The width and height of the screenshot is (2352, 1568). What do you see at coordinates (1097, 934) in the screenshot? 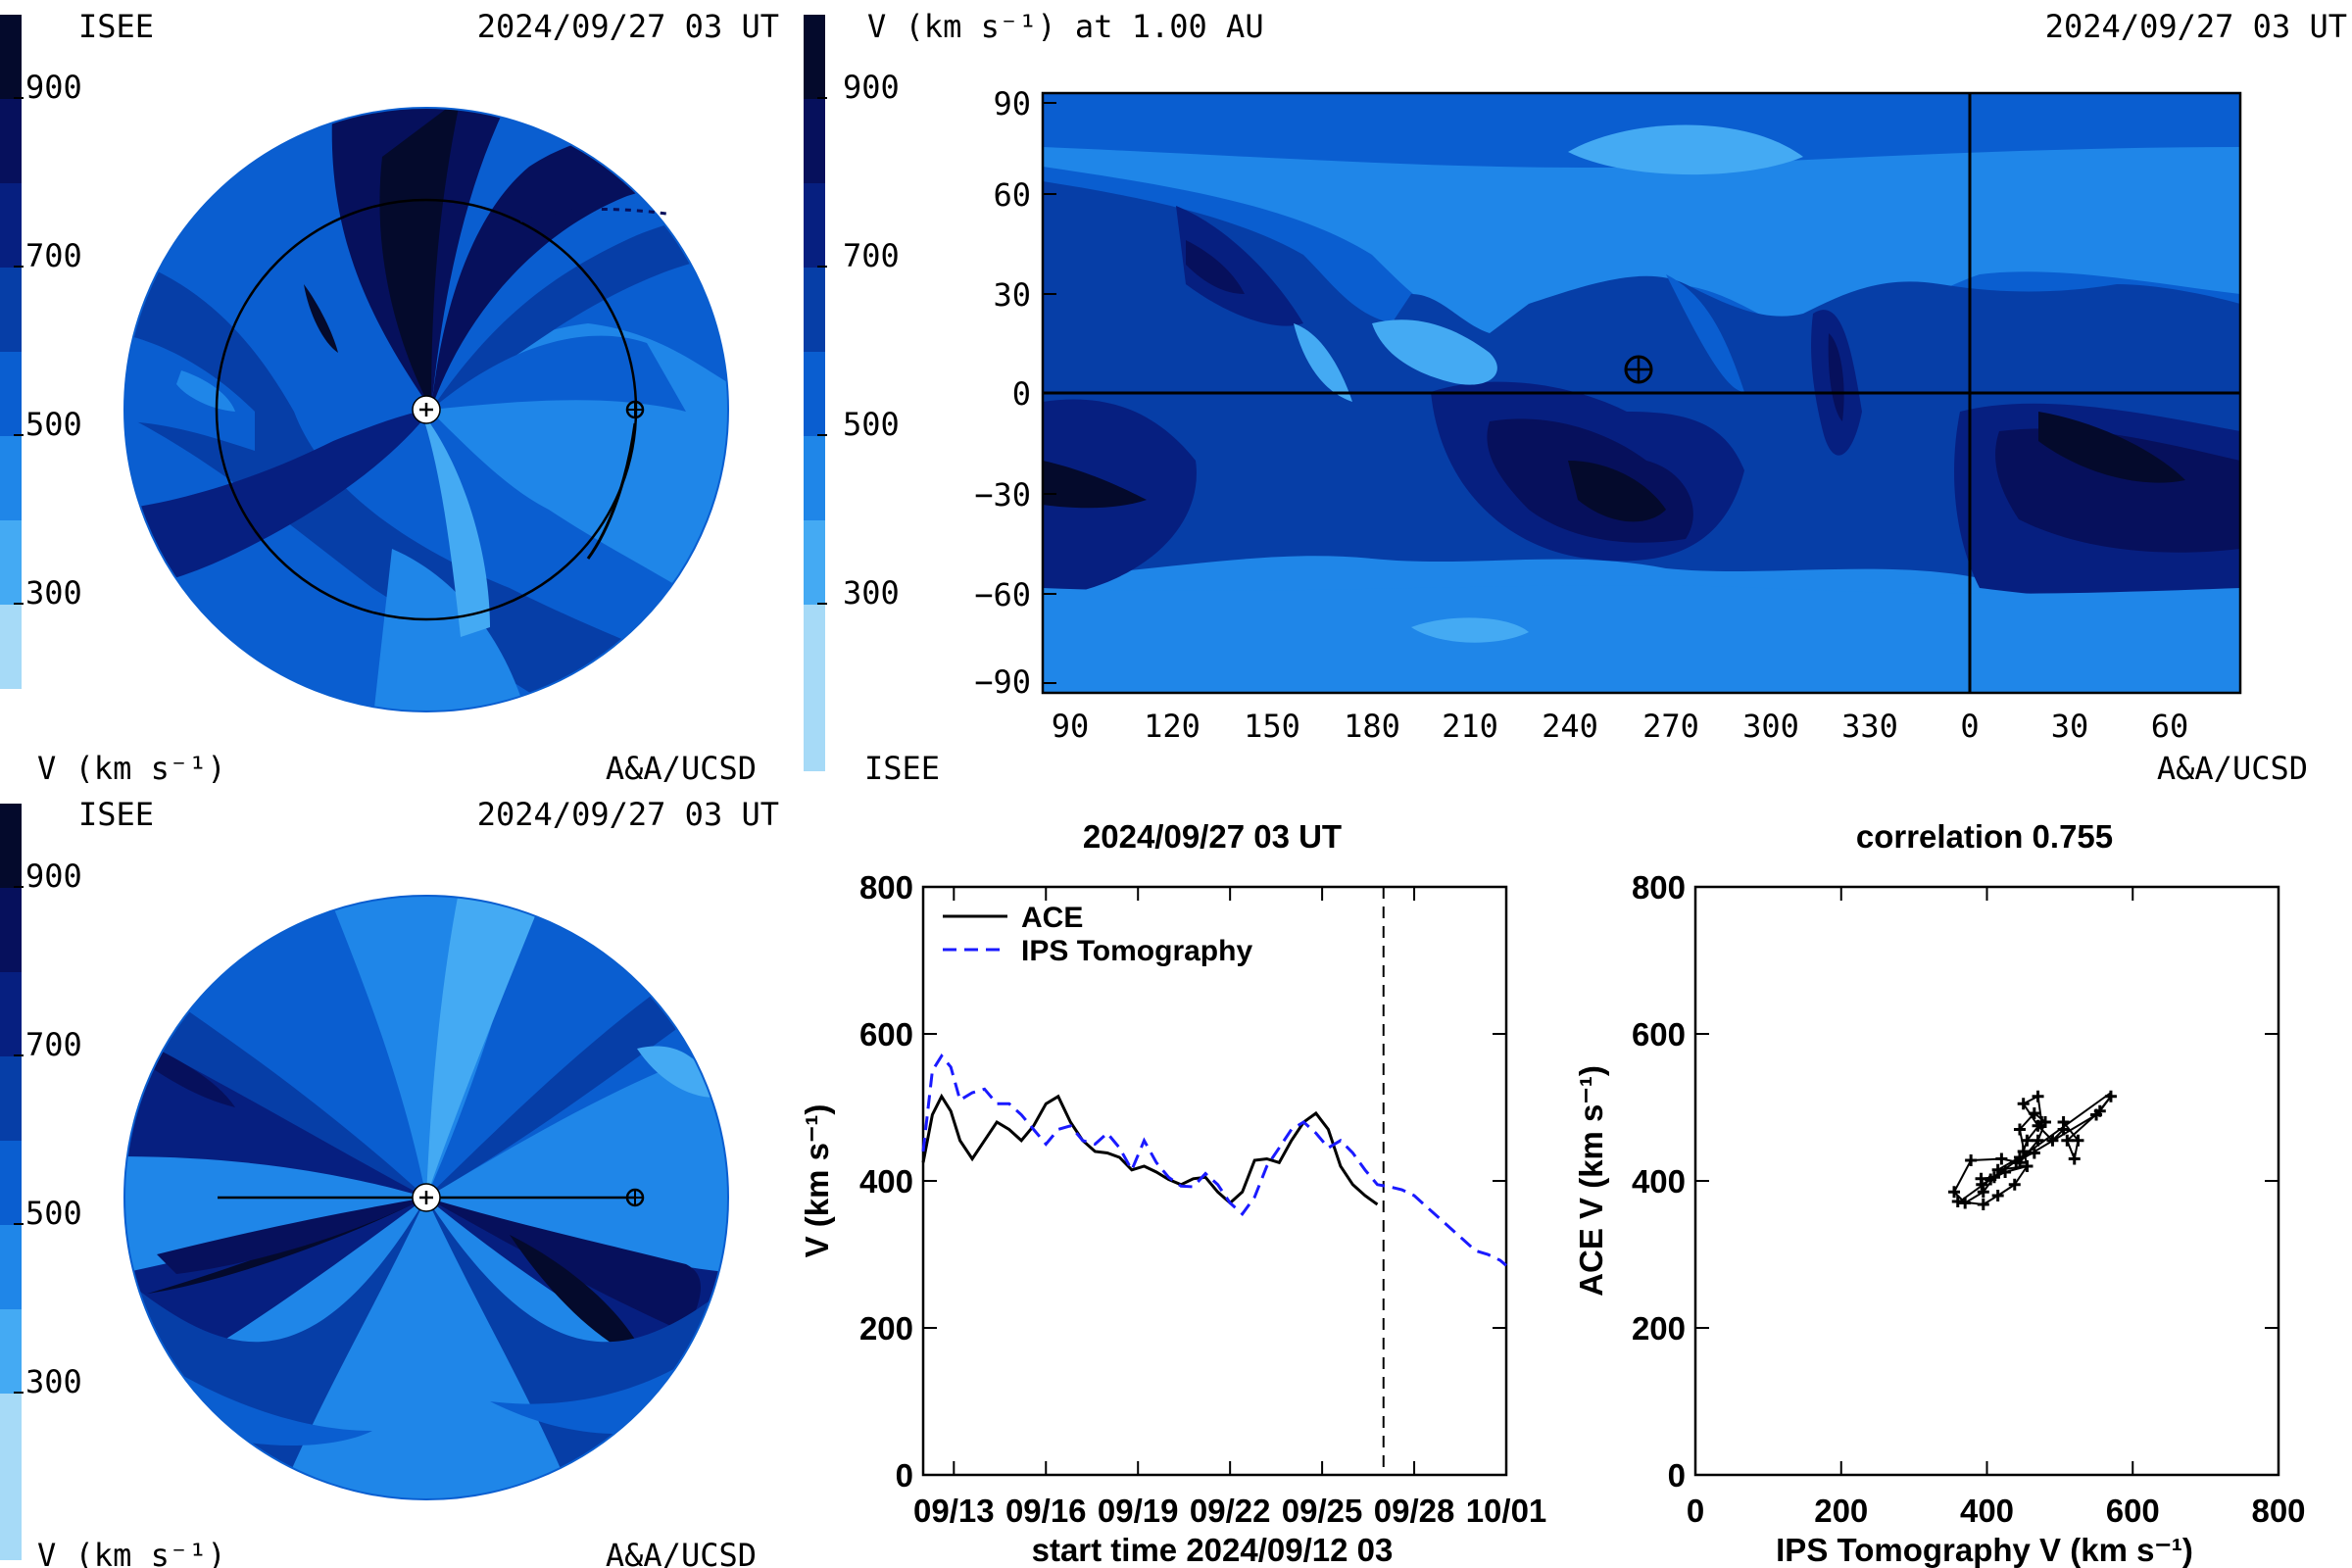
I see `legend: ACE IPS Tomography` at bounding box center [1097, 934].